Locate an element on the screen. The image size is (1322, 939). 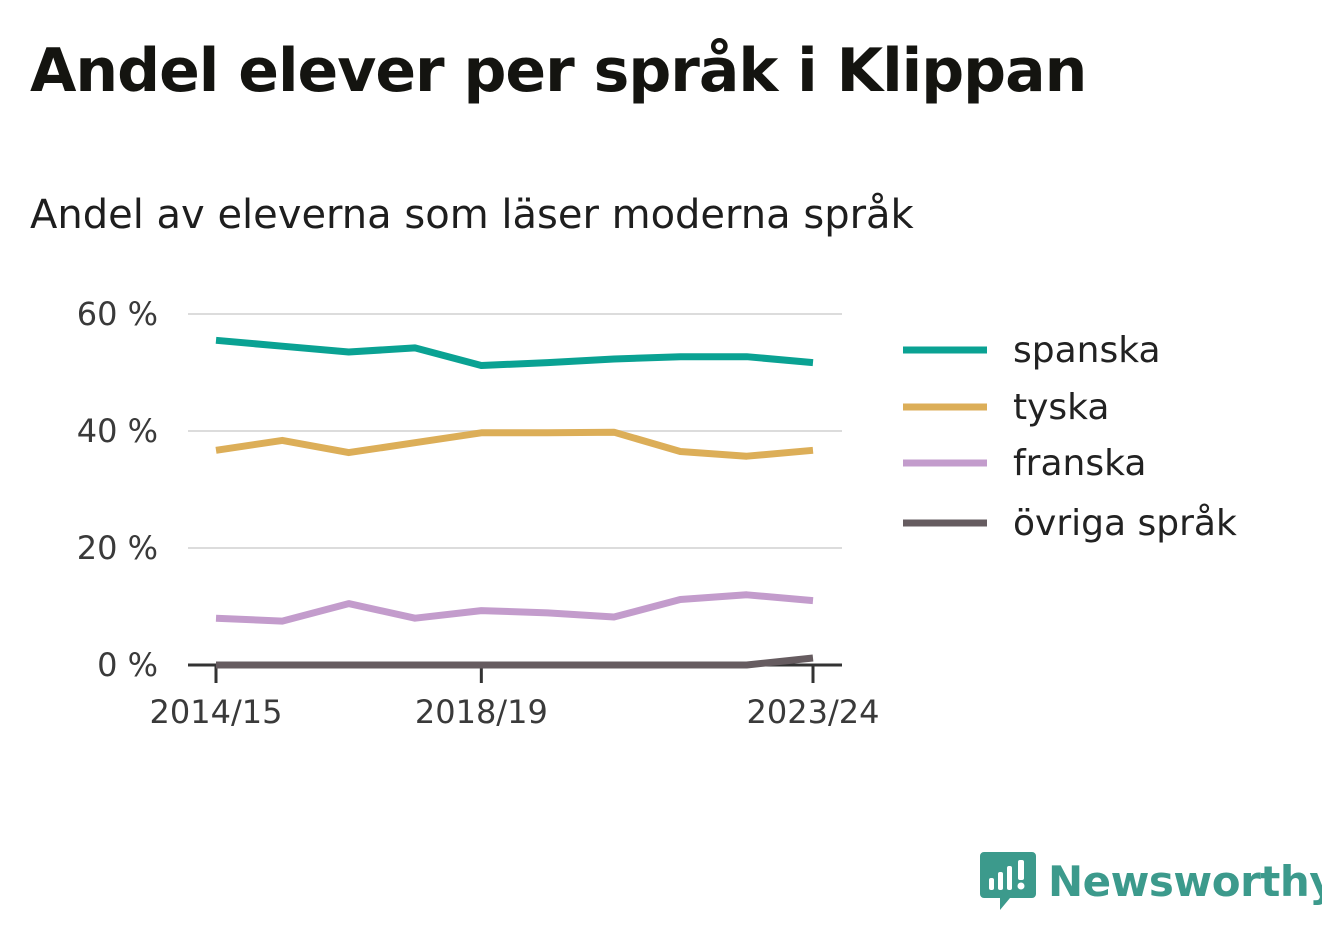
x-tick-label: 2014/15 is located at coordinates (216, 712).